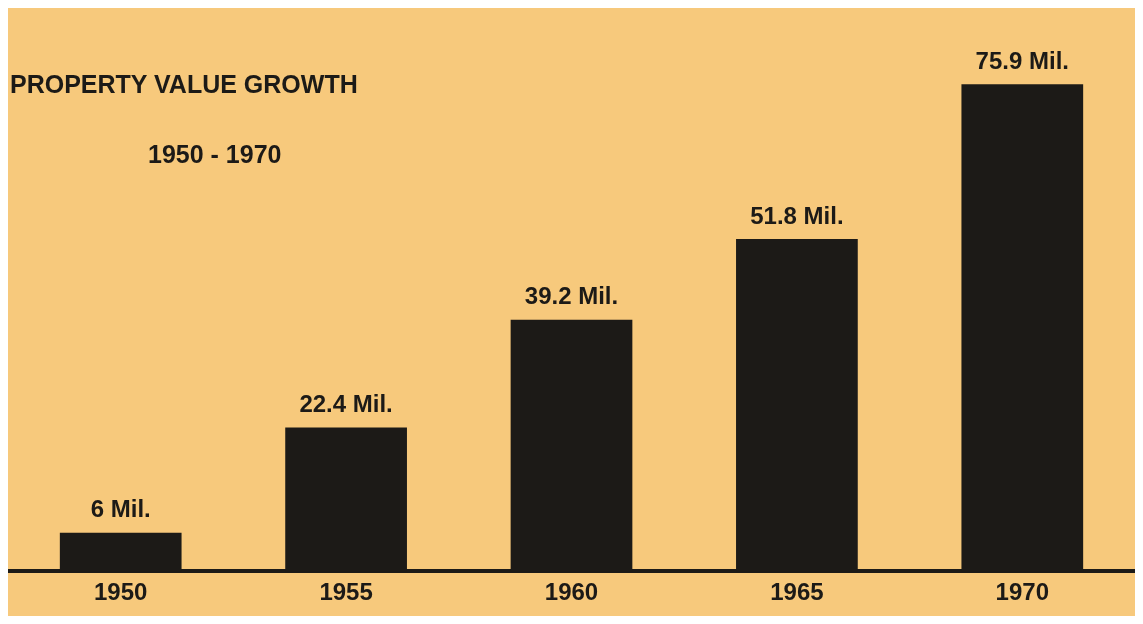  I want to click on data-label: 39.2 Mil., so click(571, 296).